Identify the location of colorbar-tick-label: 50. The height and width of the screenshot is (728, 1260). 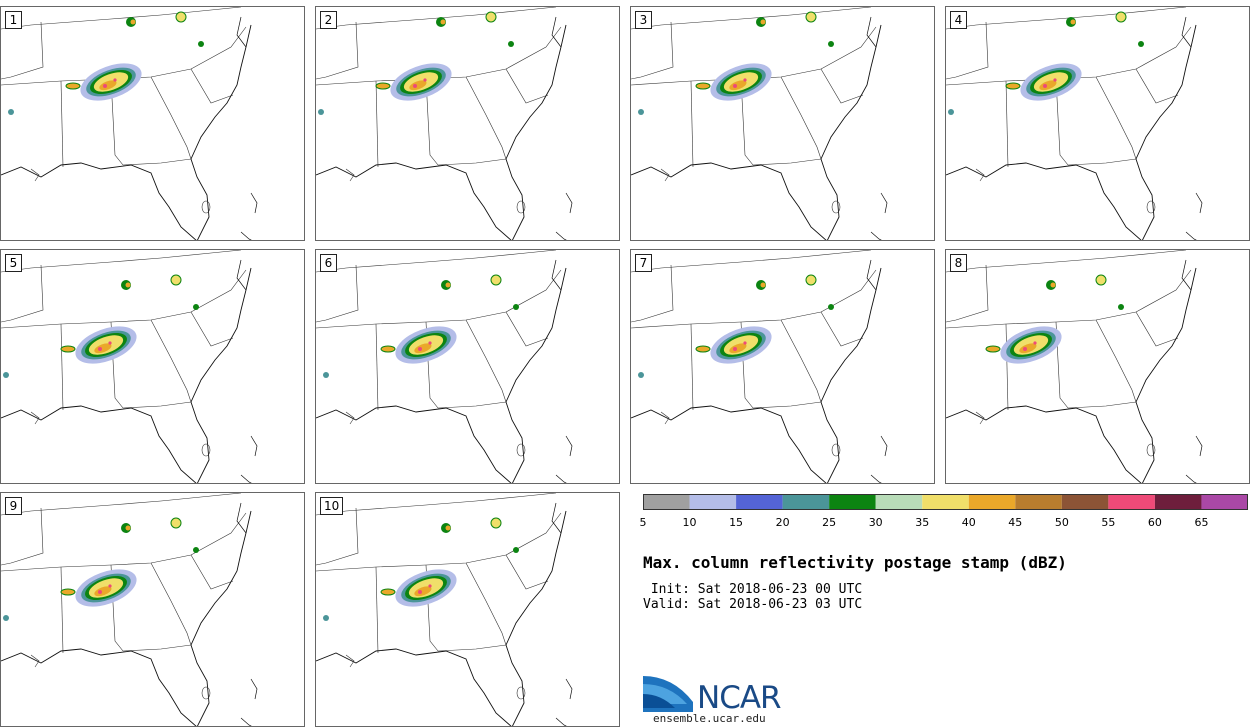
(1061, 522).